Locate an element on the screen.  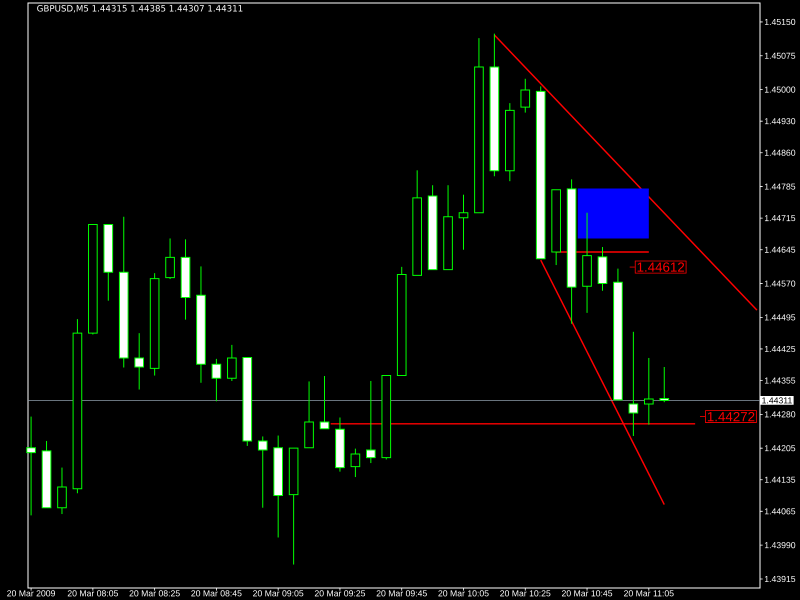
x-tick-label: 20 Mar 10:05 is located at coordinates (463, 593).